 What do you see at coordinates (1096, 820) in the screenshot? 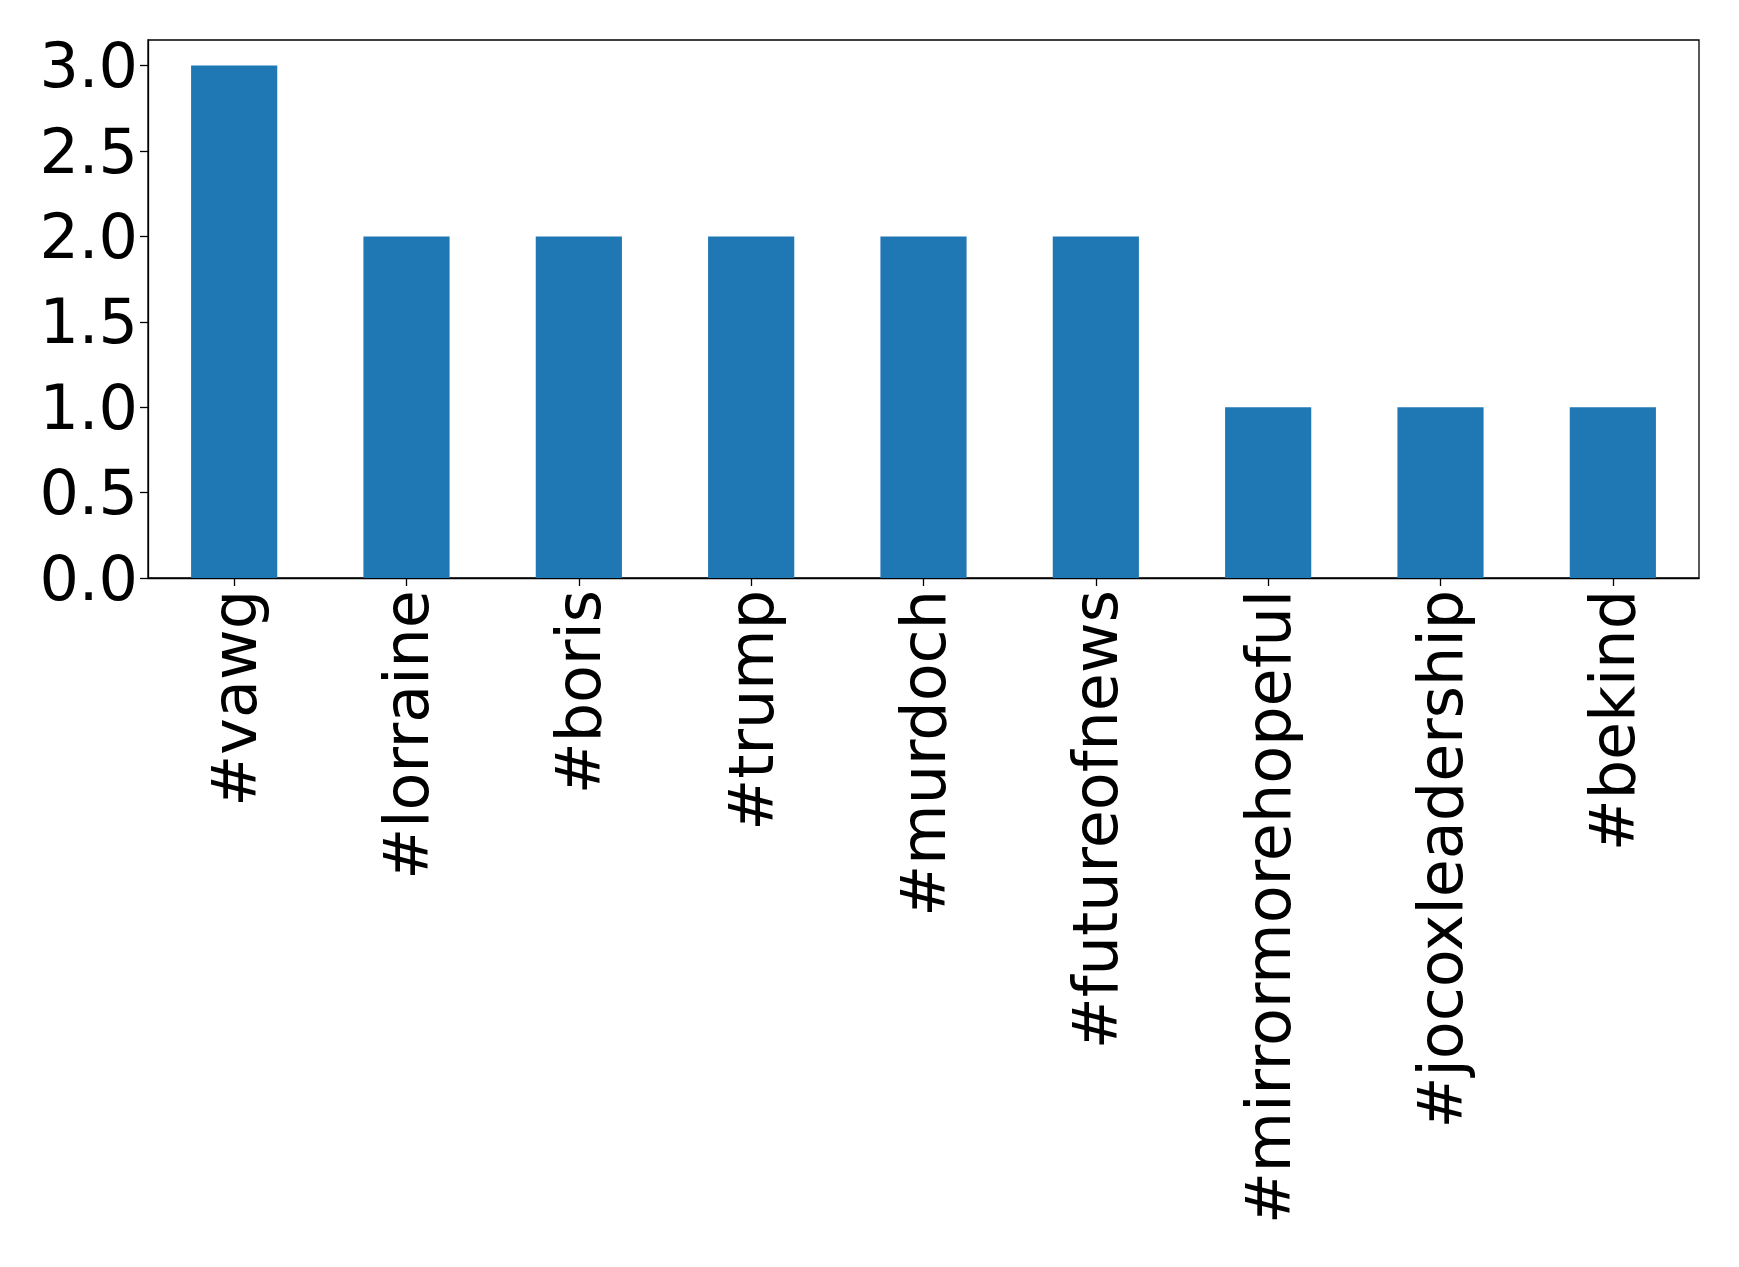
I see `x-tick-label: #futureofnews` at bounding box center [1096, 820].